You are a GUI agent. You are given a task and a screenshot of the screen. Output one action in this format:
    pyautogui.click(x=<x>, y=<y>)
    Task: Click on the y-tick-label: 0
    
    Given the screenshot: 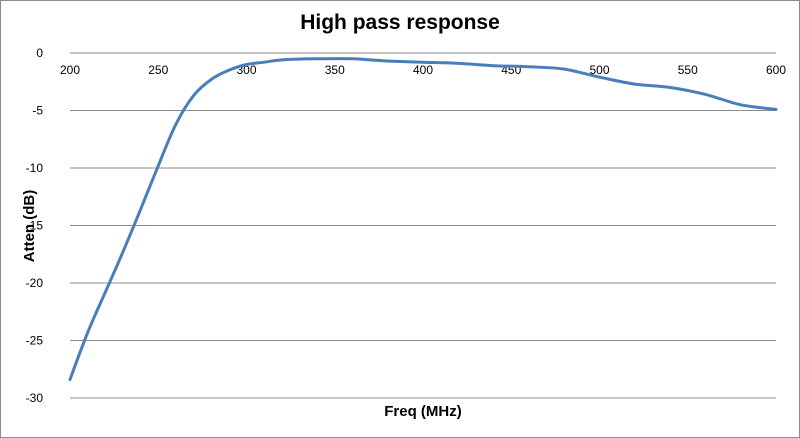 What is the action you would take?
    pyautogui.click(x=39, y=53)
    